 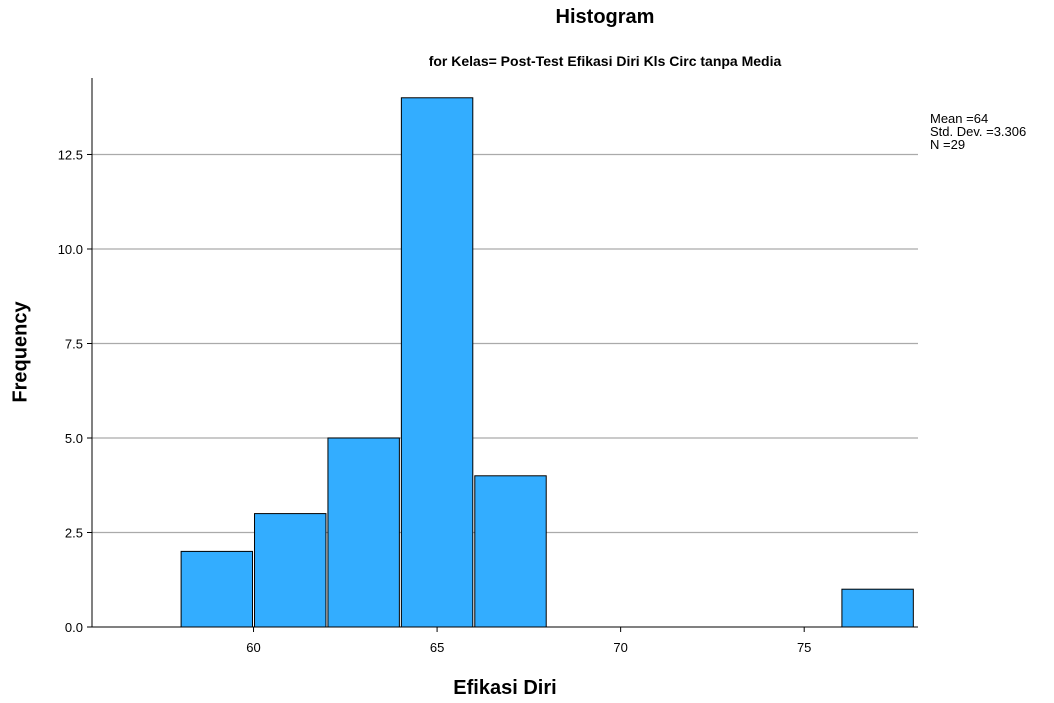 I want to click on stat-n: N =29, so click(x=948, y=144).